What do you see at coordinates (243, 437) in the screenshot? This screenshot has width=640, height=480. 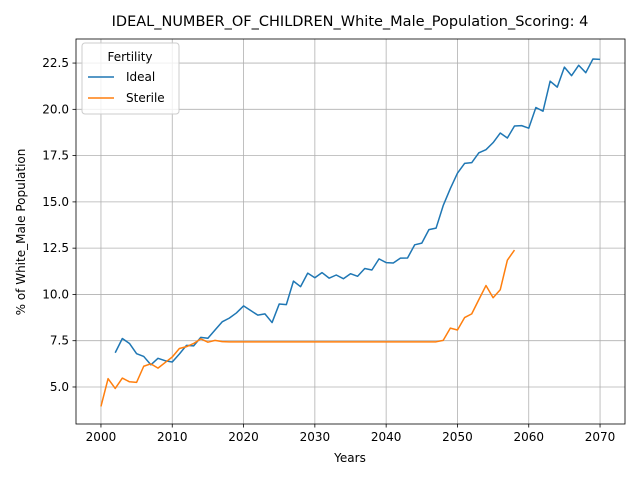 I see `x-tick-label: 2020` at bounding box center [243, 437].